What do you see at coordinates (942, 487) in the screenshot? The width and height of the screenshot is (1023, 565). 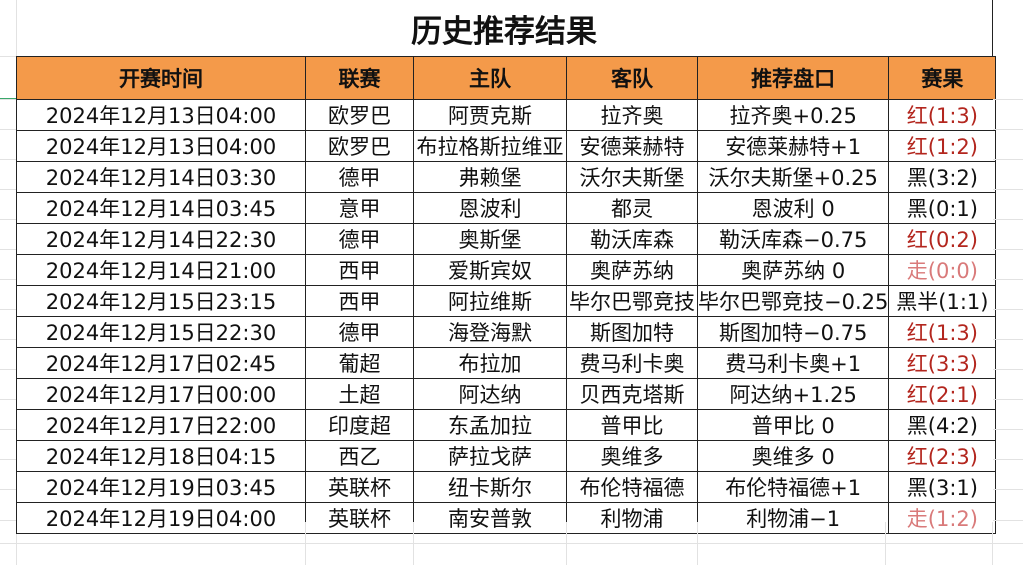 I see `cell-result: 黑(3:1)` at bounding box center [942, 487].